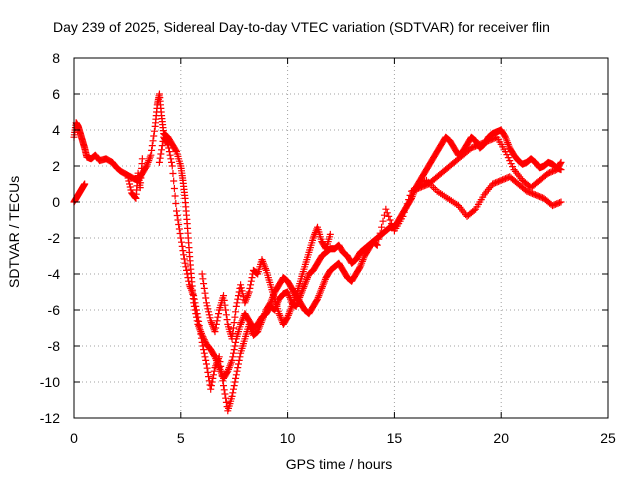  I want to click on y-tick-label: 6, so click(56, 94).